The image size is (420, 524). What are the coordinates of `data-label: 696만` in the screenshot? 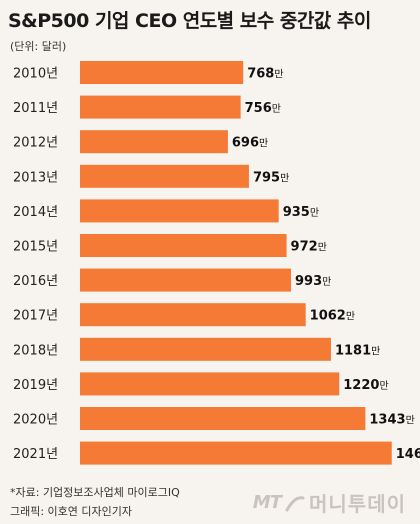 It's located at (250, 143).